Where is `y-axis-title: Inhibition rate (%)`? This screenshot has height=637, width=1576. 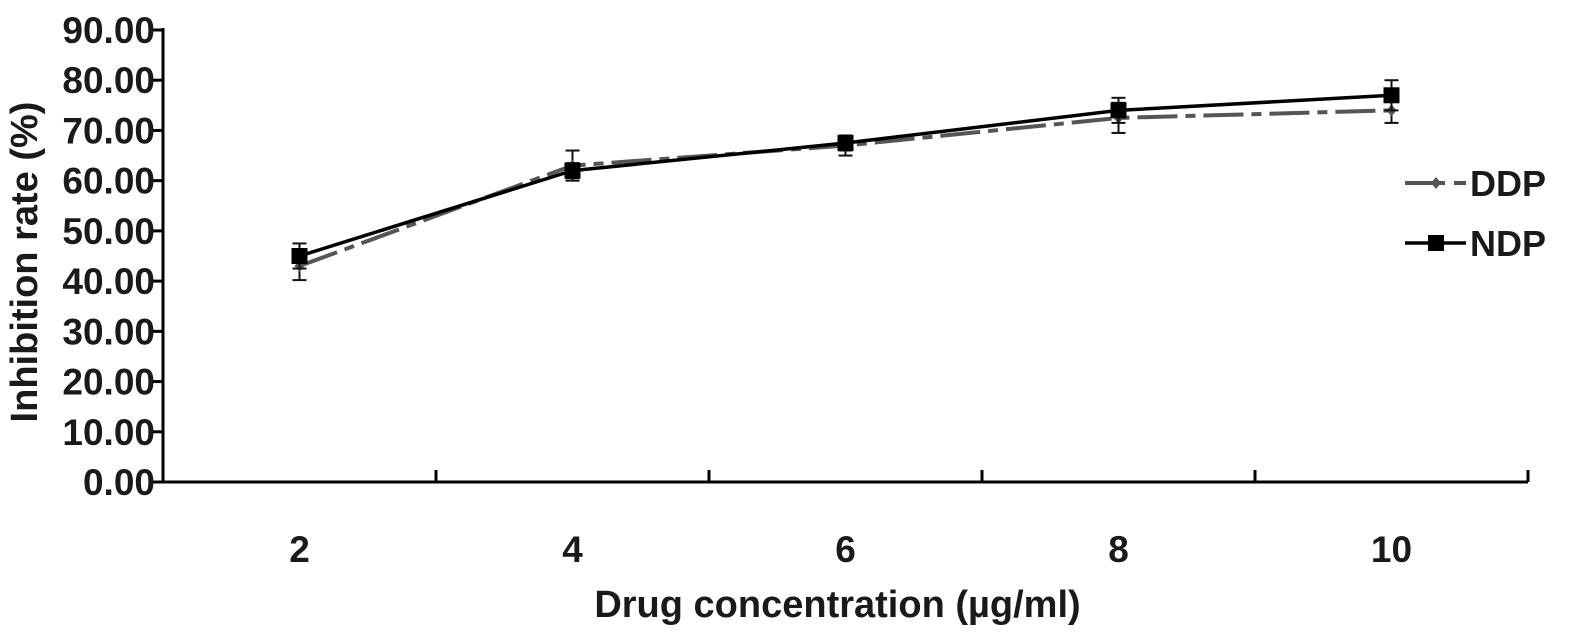 y-axis-title: Inhibition rate (%) is located at coordinates (25, 262).